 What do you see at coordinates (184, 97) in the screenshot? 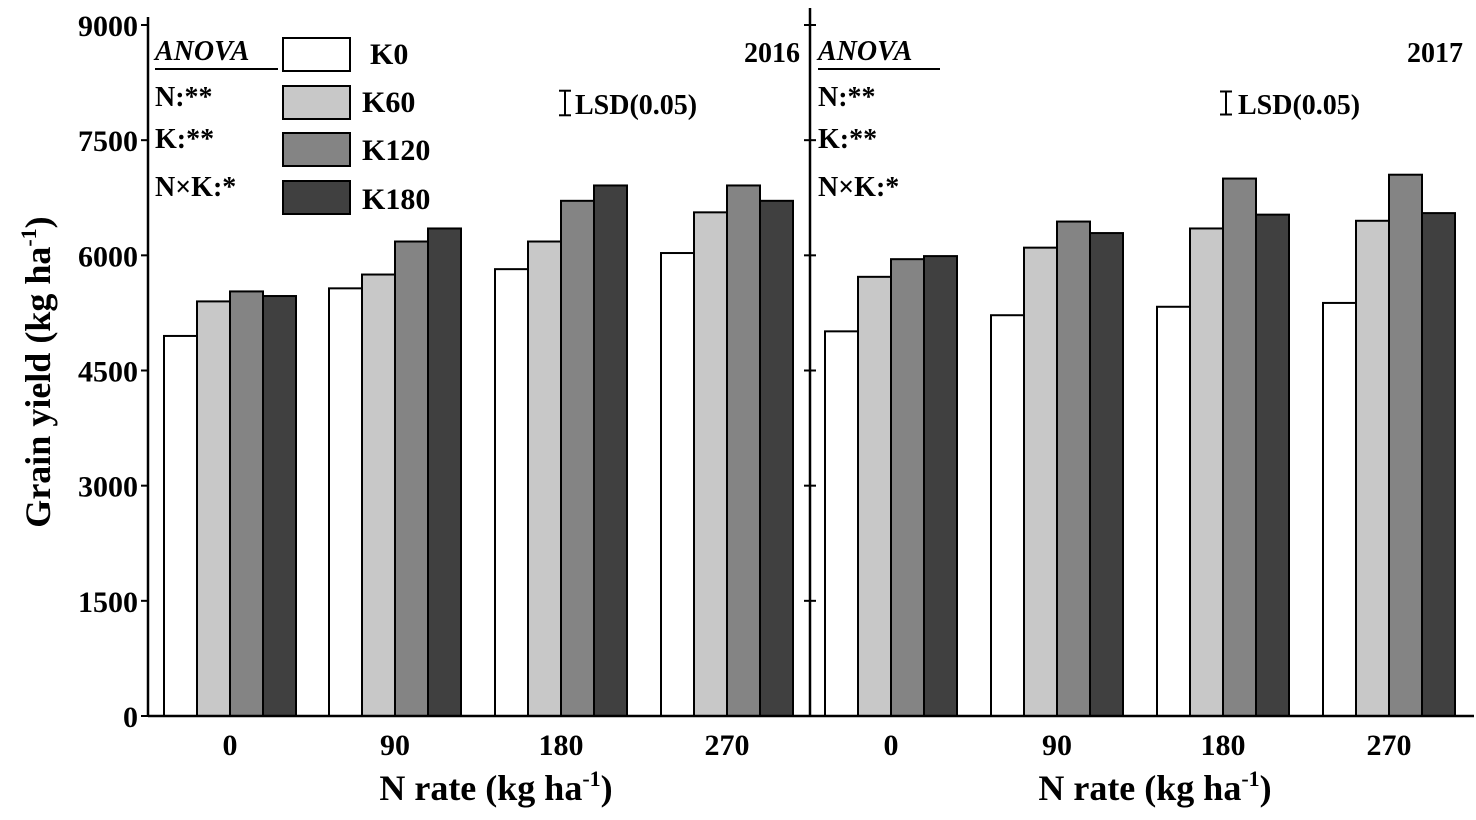
I see `anova-n-2016: N:**` at bounding box center [184, 97].